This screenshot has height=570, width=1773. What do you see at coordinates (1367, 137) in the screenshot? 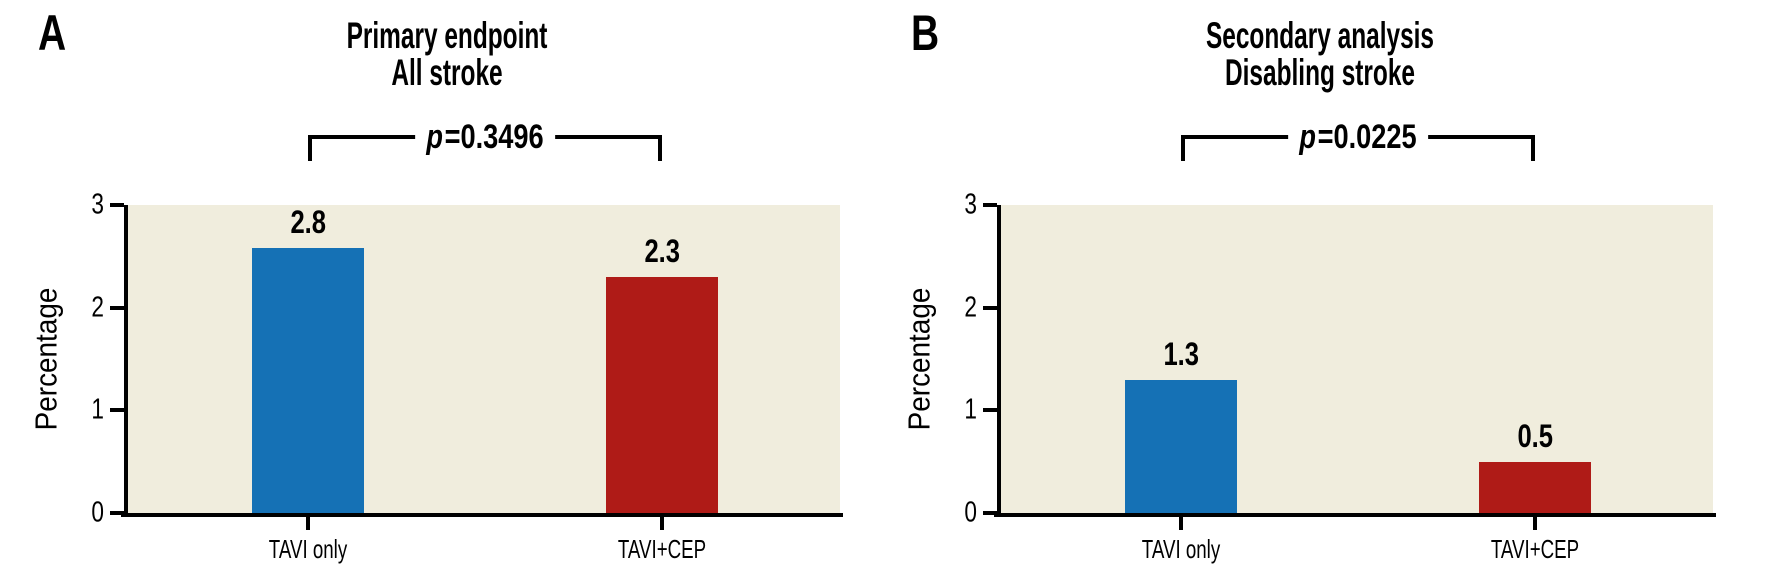
I see `p-value-text: =0.0225` at bounding box center [1367, 137].